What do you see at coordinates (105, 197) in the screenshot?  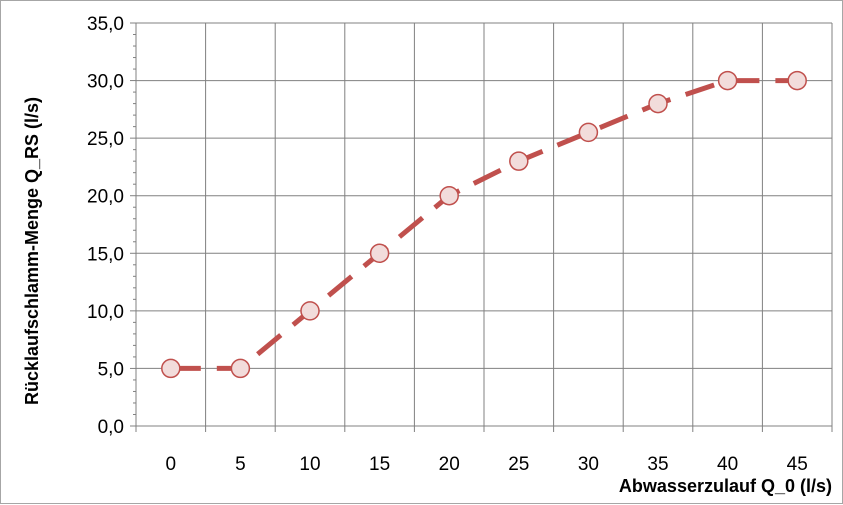 I see `y-tick-label: 20,0` at bounding box center [105, 197].